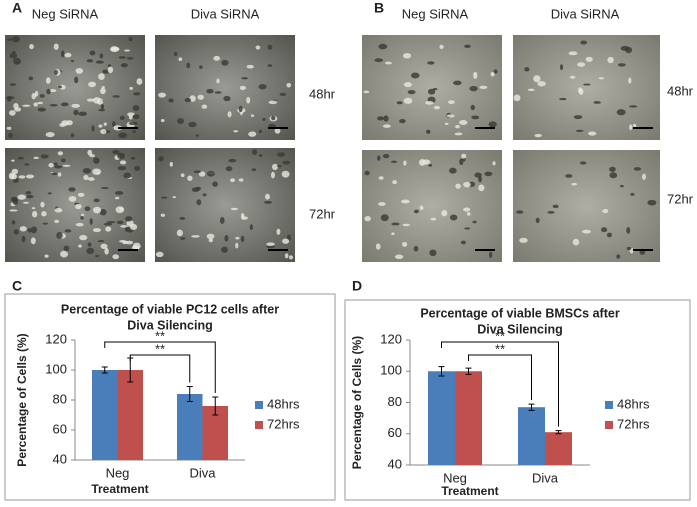 This screenshot has height=507, width=697. Describe the element at coordinates (56, 368) in the screenshot. I see `y-tick-label: 100` at that location.